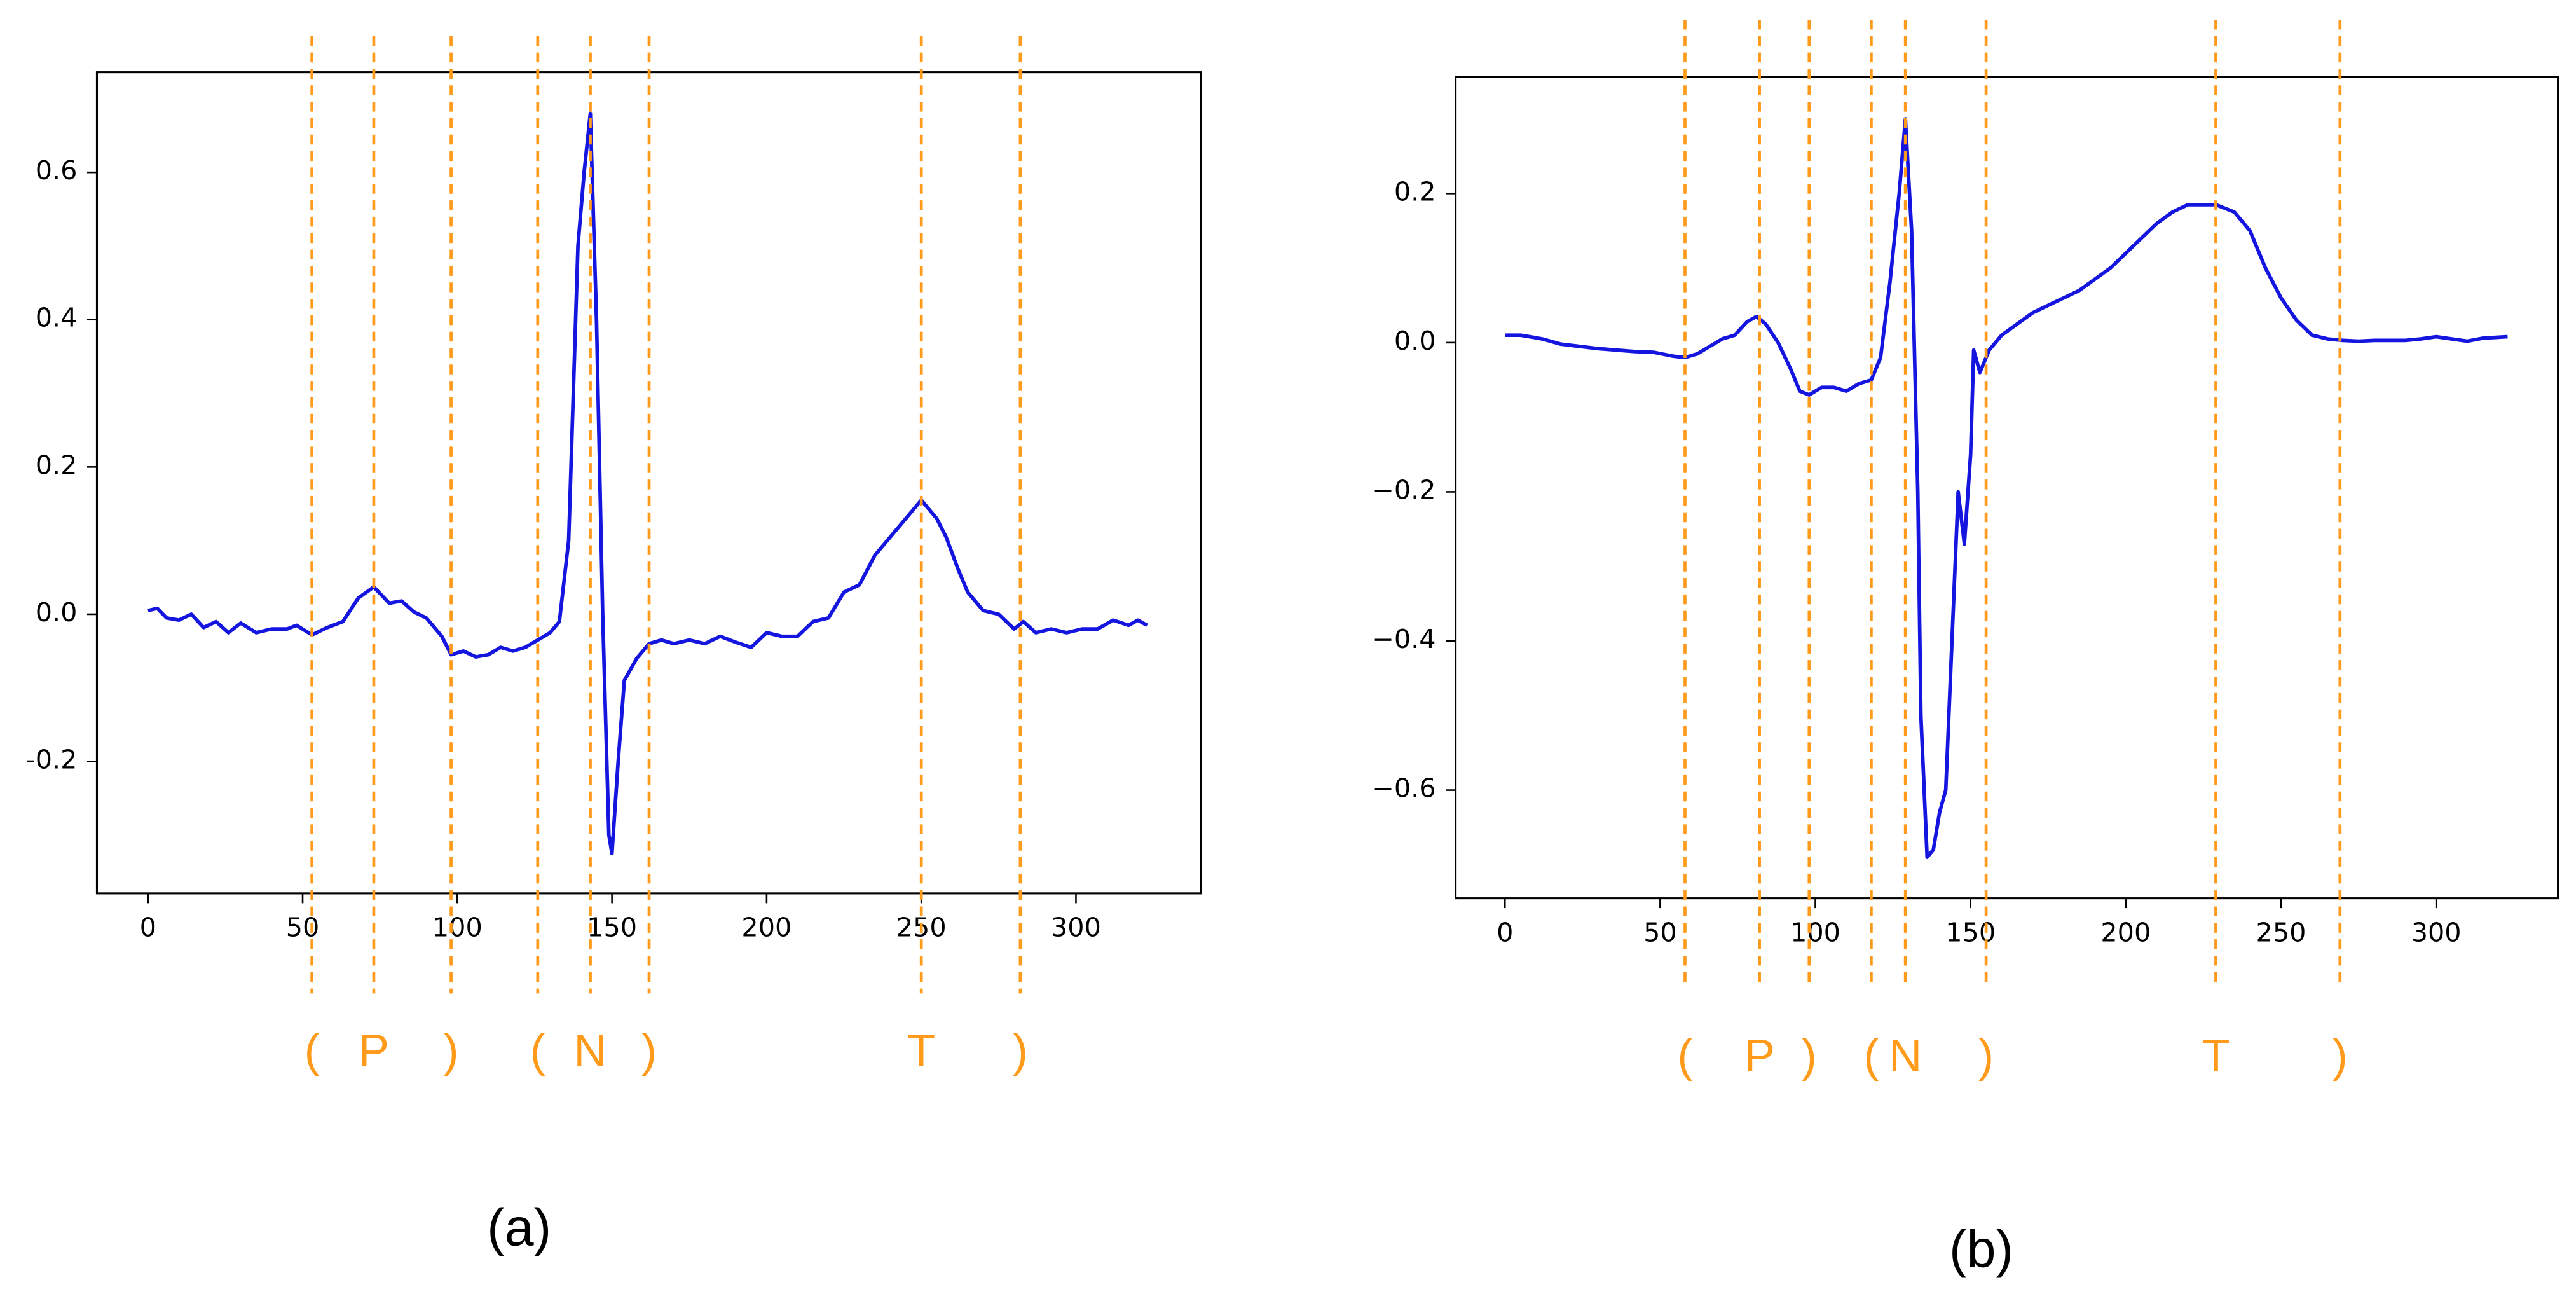 The image size is (2576, 1294). Describe the element at coordinates (57, 318) in the screenshot. I see `y-tick-label: 0.4` at that location.